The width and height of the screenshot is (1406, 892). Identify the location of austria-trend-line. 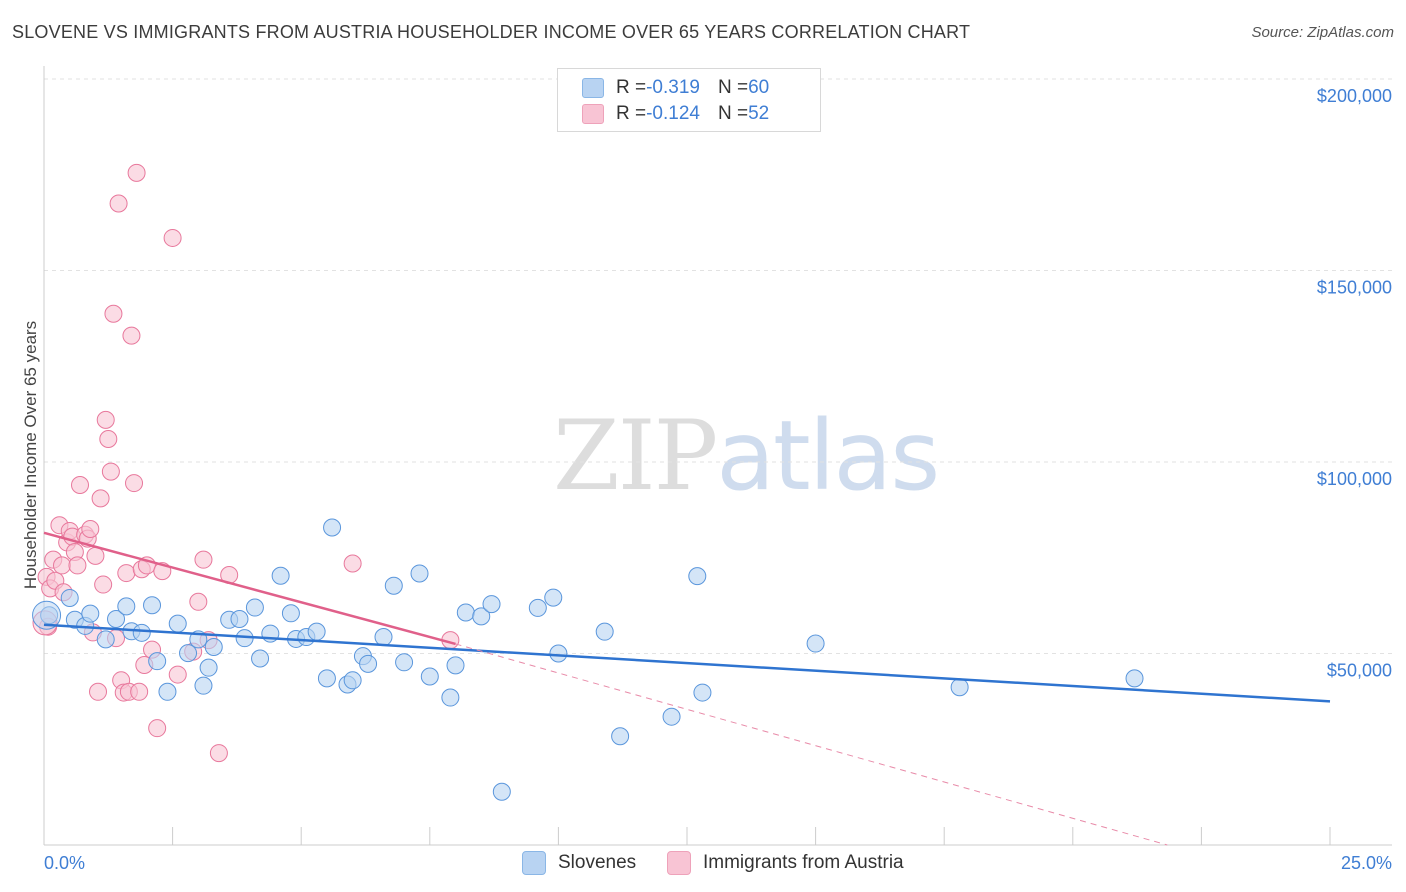
(249, 588).